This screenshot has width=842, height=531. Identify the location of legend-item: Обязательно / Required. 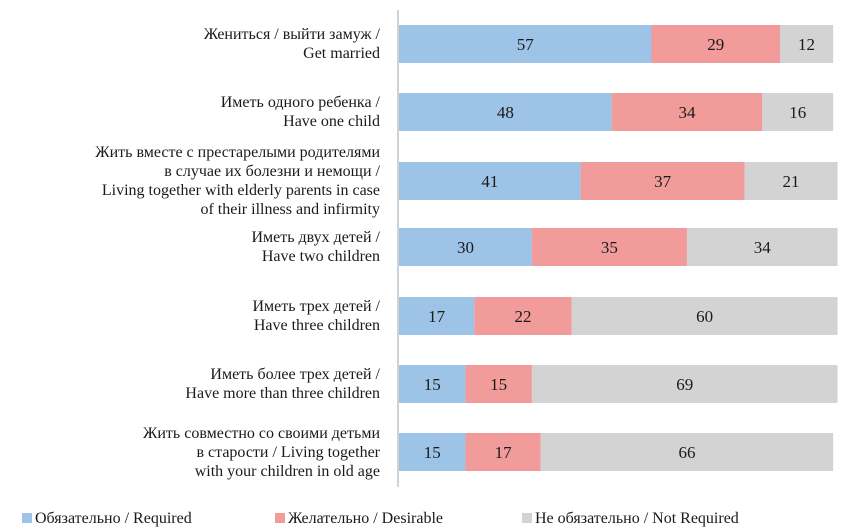
(107, 519).